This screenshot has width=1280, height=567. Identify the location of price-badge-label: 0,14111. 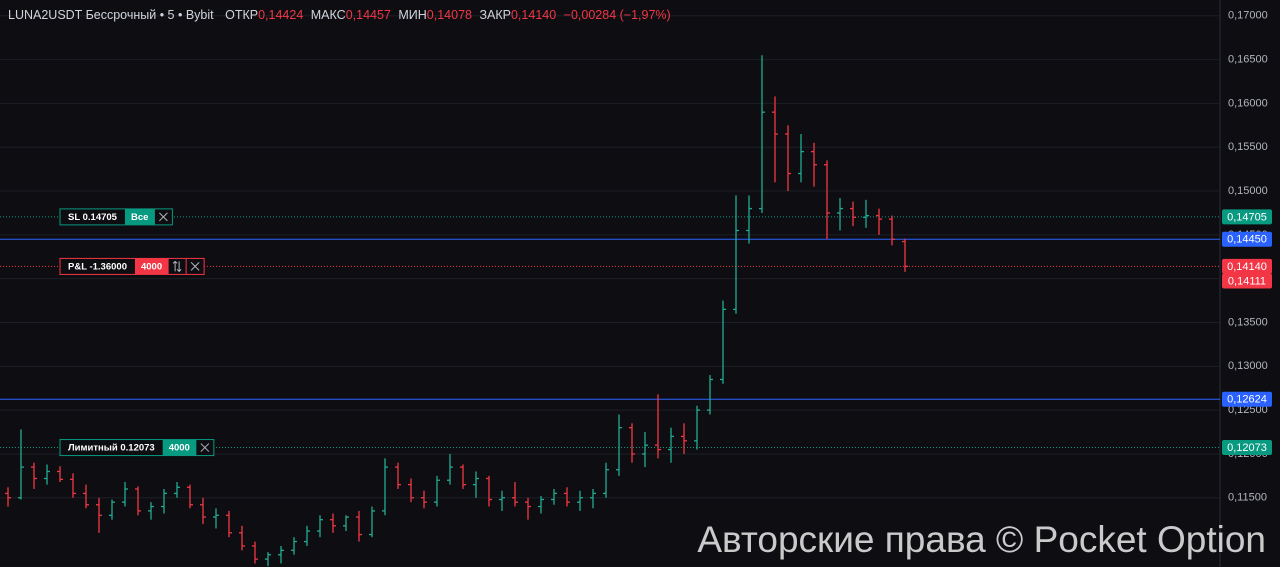
(1247, 281).